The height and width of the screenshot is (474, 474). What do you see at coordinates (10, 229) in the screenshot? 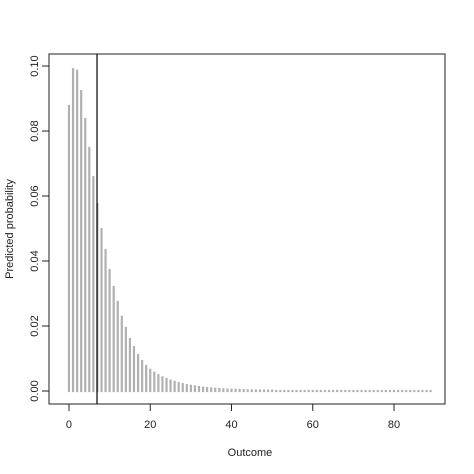
I see `y-axis-label: Predicted probability` at bounding box center [10, 229].